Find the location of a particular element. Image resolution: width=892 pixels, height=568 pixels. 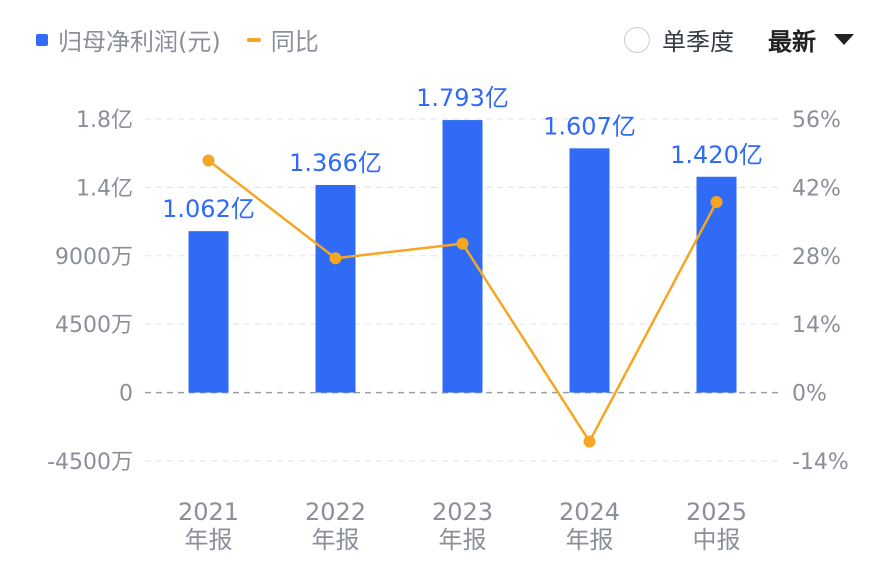

right-axis-tick-label: 28% is located at coordinates (816, 257).